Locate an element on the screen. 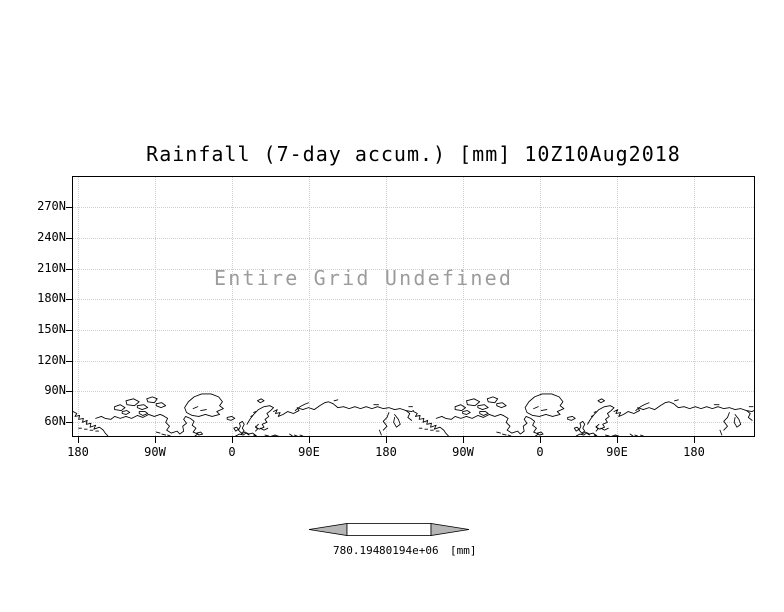 The height and width of the screenshot is (612, 784). colorbar-left-label: 780.194 is located at coordinates (356, 550).